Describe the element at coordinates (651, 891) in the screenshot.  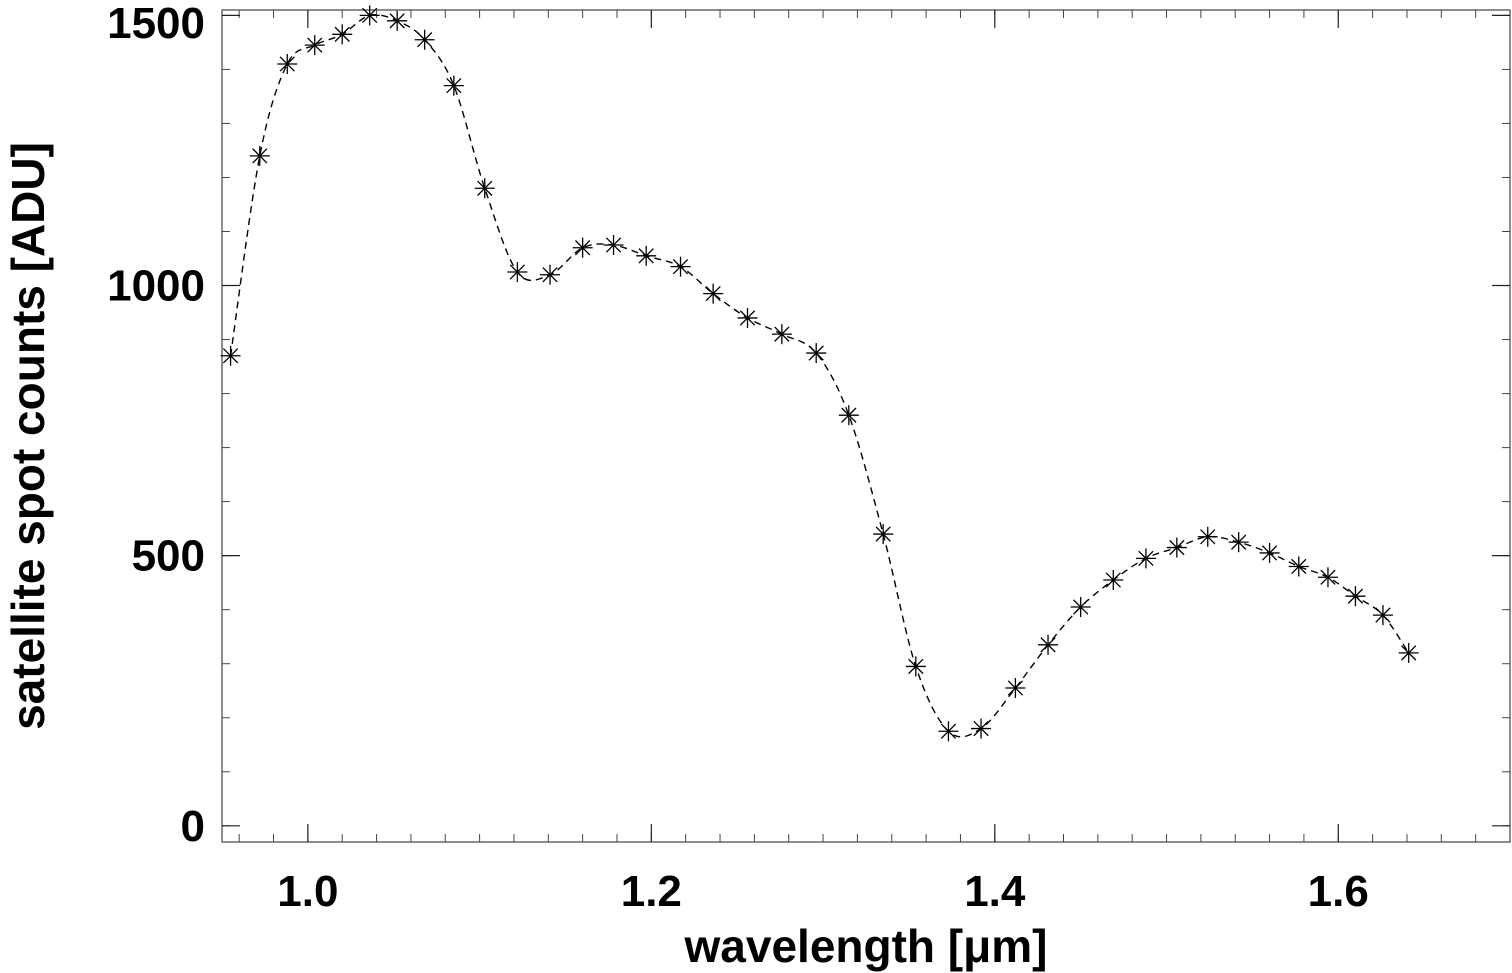
I see `x-tick-label: 1.2` at that location.